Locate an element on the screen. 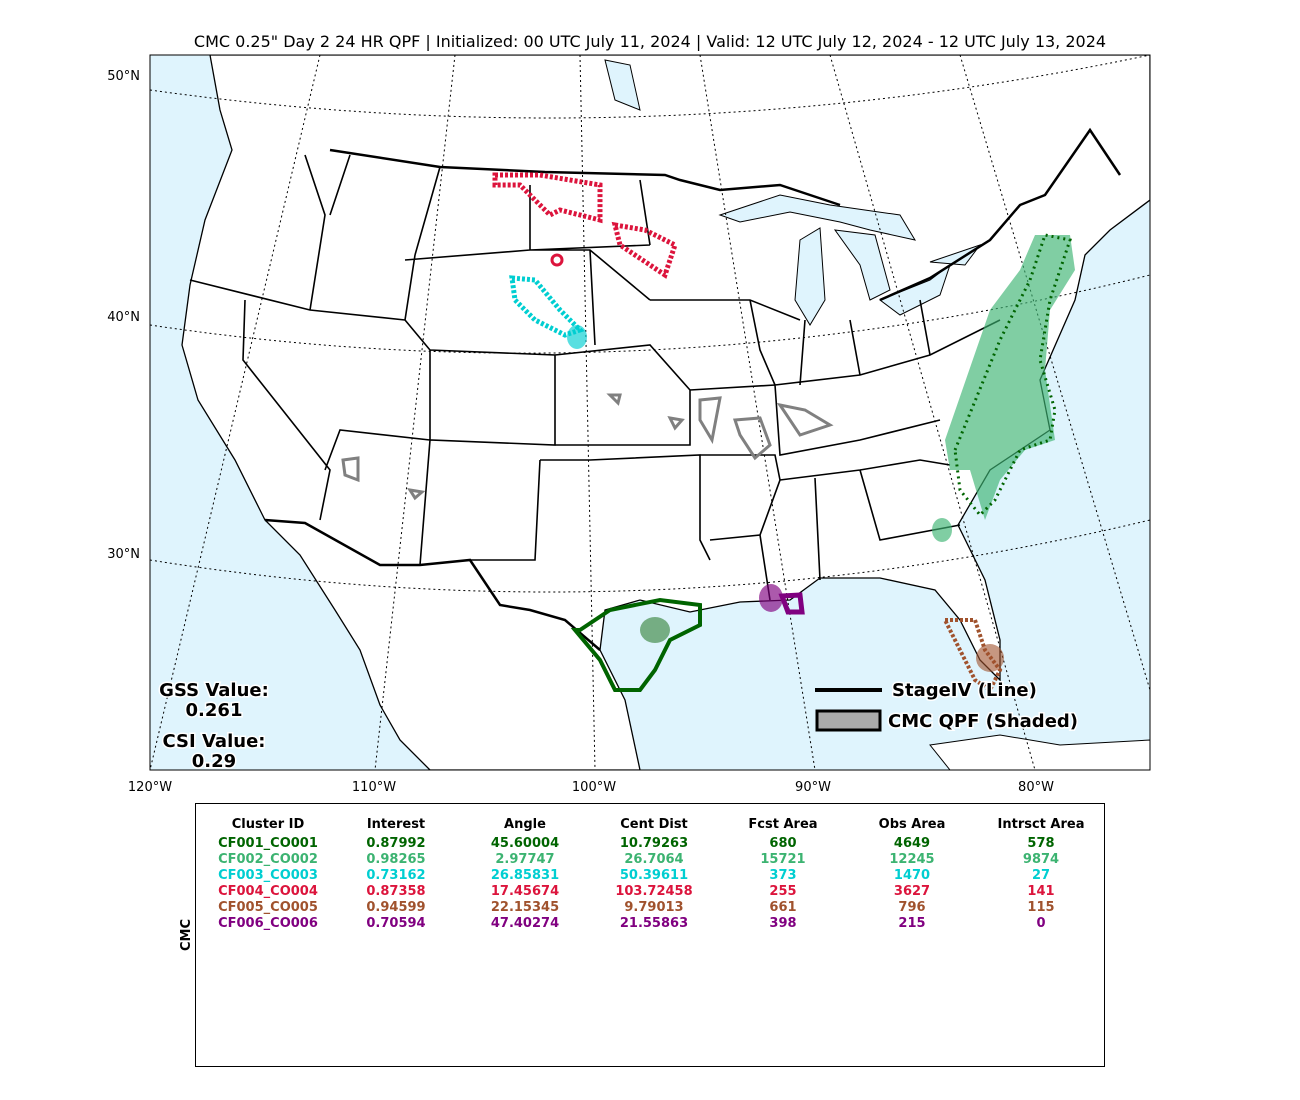 The height and width of the screenshot is (1100, 1300). table-cell: 2.97747 is located at coordinates (524, 859).